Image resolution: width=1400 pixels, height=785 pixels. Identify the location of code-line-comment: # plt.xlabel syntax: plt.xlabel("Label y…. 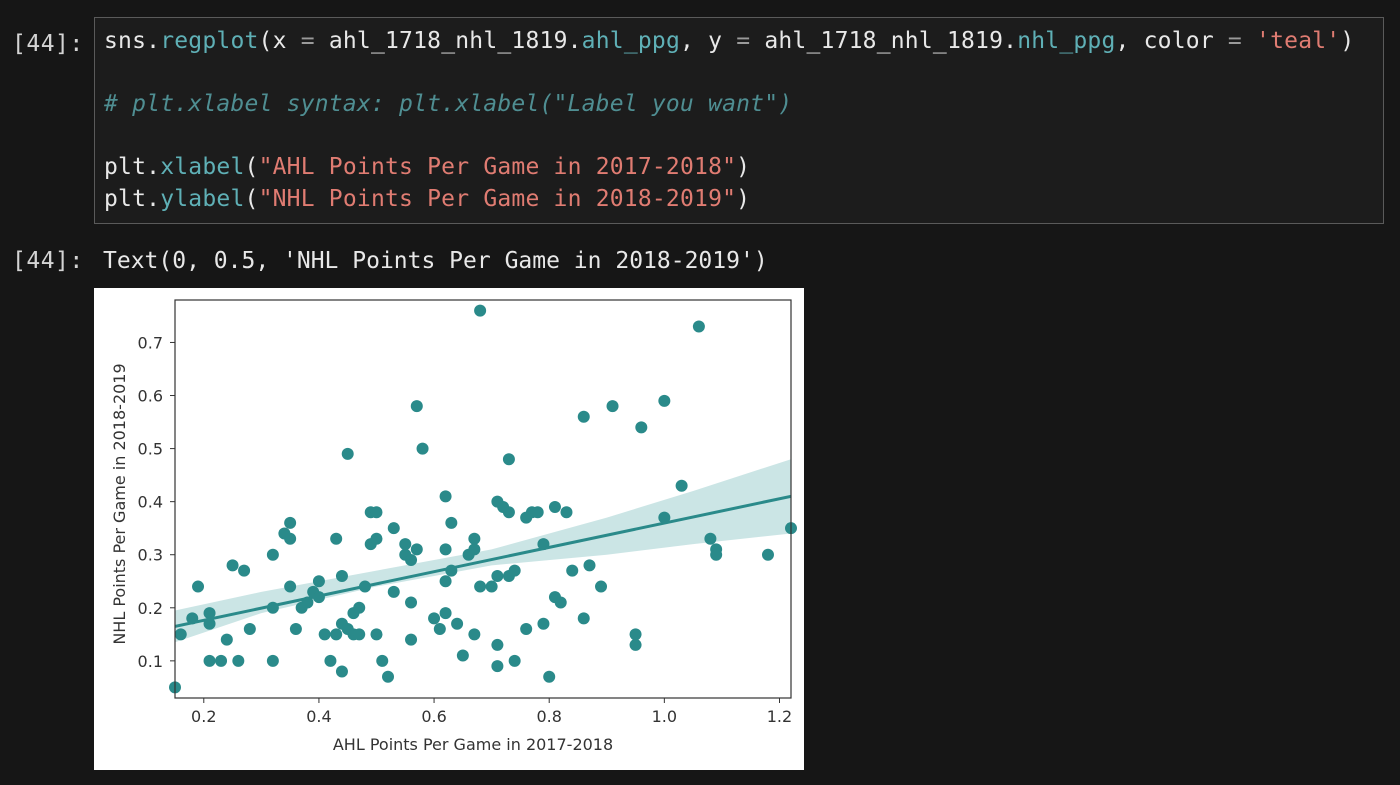
(448, 104).